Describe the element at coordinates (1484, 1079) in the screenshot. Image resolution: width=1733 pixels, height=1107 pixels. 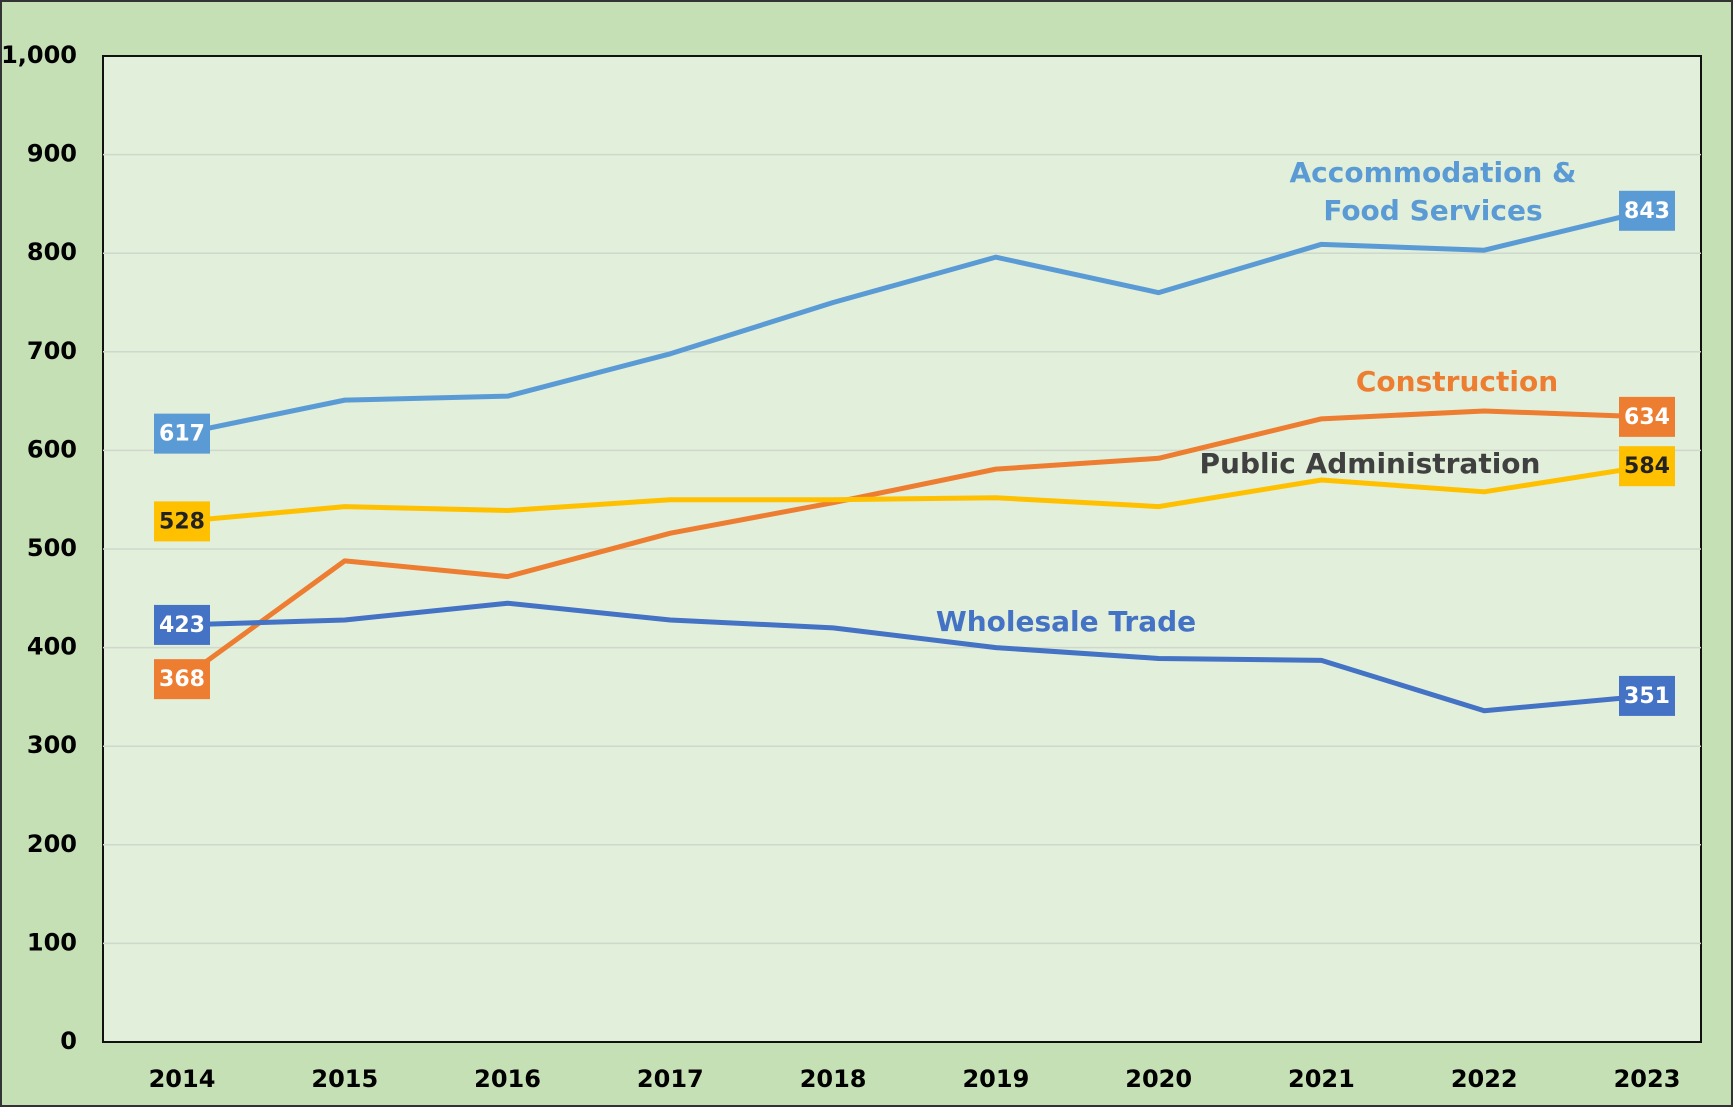
I see `x-tick-label: 2022` at that location.